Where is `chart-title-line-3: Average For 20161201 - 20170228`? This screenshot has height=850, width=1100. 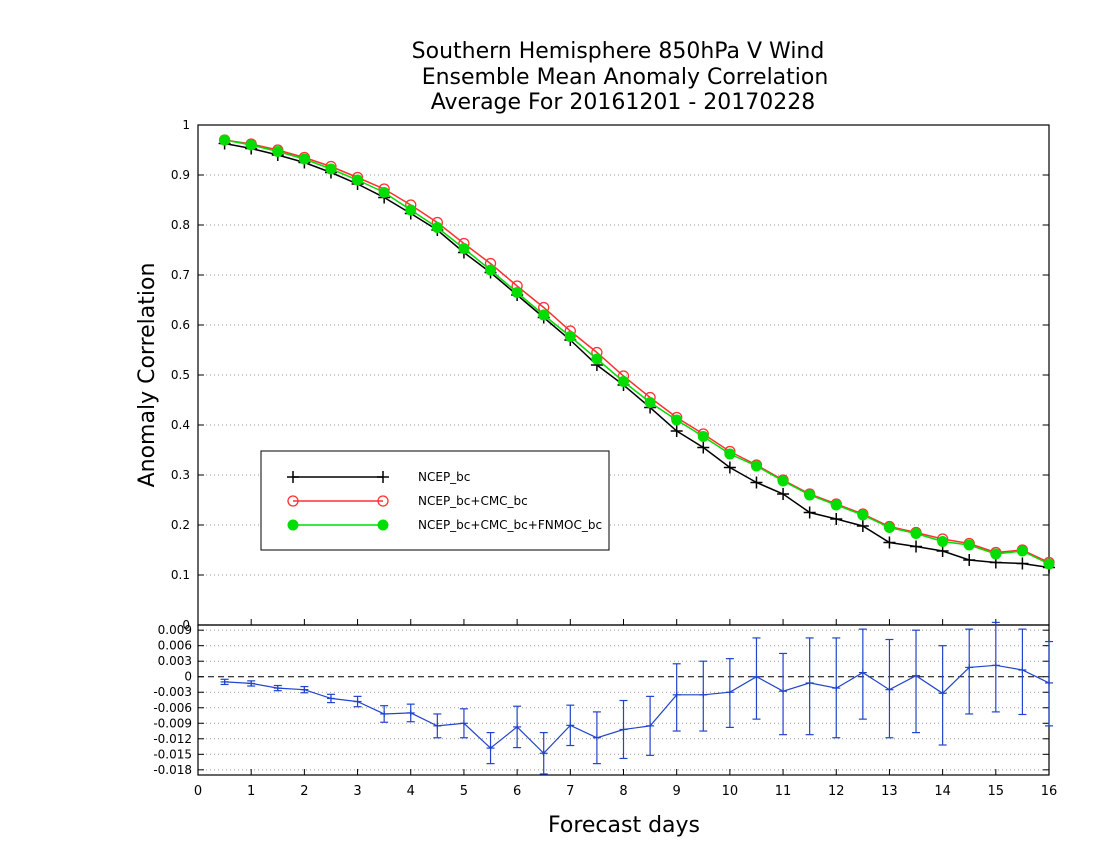 chart-title-line-3: Average For 20161201 - 20170228 is located at coordinates (623, 102).